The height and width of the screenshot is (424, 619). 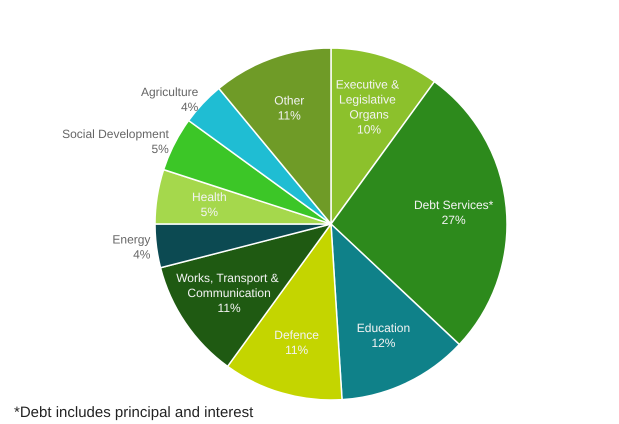 What do you see at coordinates (369, 129) in the screenshot?
I see `data-label: 10%` at bounding box center [369, 129].